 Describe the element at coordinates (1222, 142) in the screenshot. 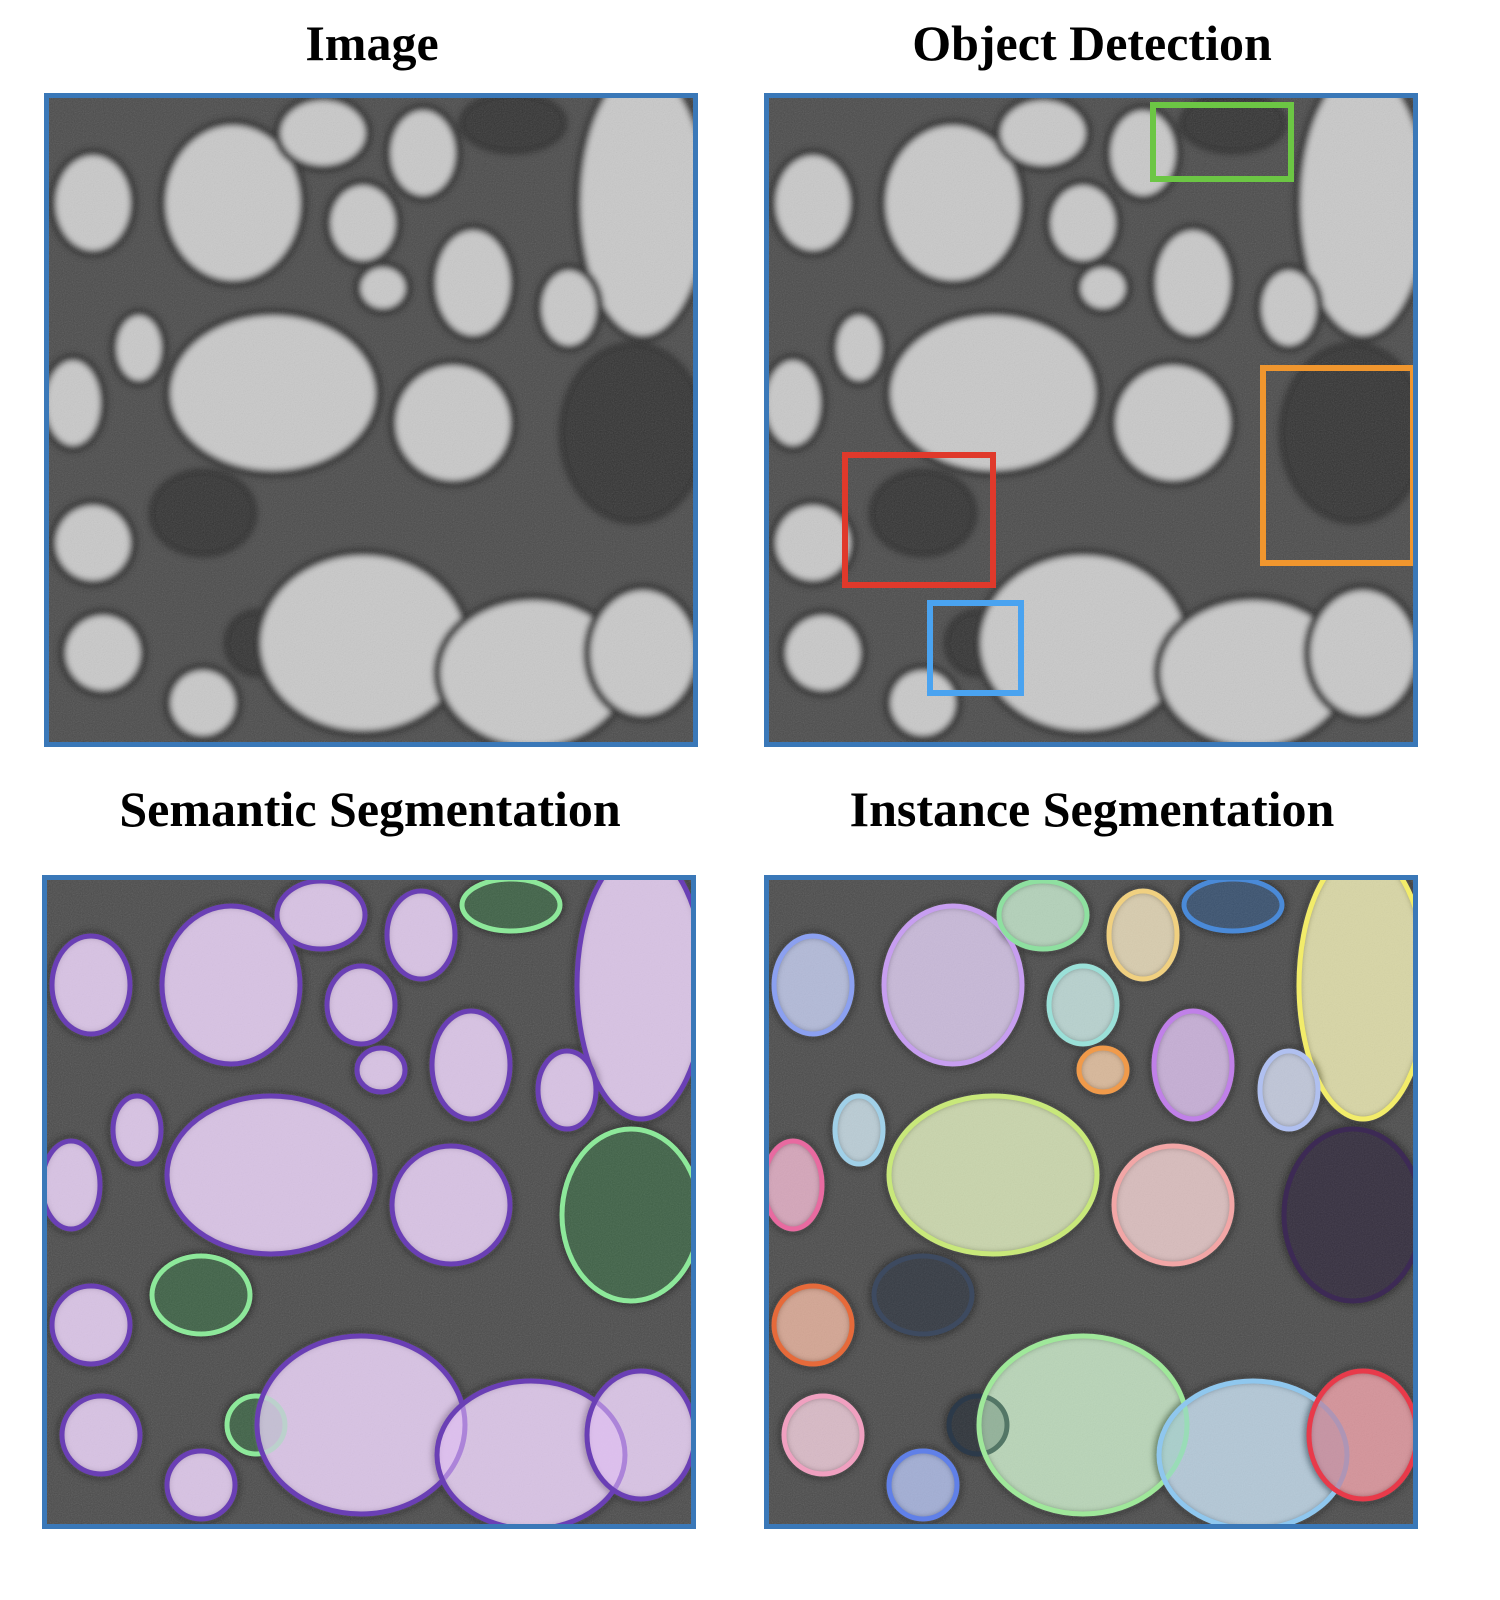

I see `detection-box-green` at that location.